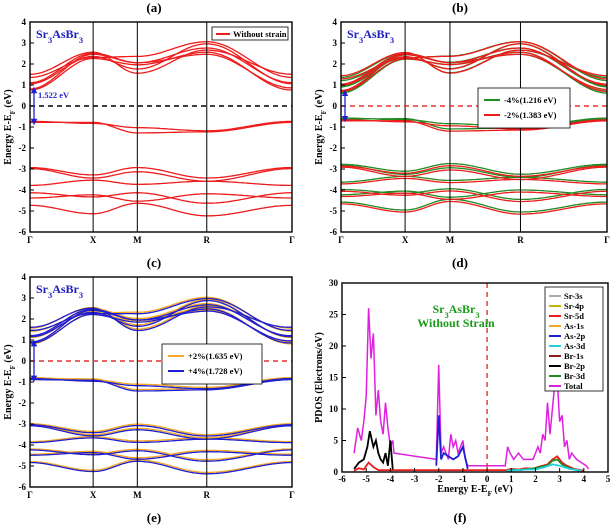 This screenshot has width=615, height=529. What do you see at coordinates (535, 479) in the screenshot?
I see `x-tick-label-d-8: 2` at bounding box center [535, 479].